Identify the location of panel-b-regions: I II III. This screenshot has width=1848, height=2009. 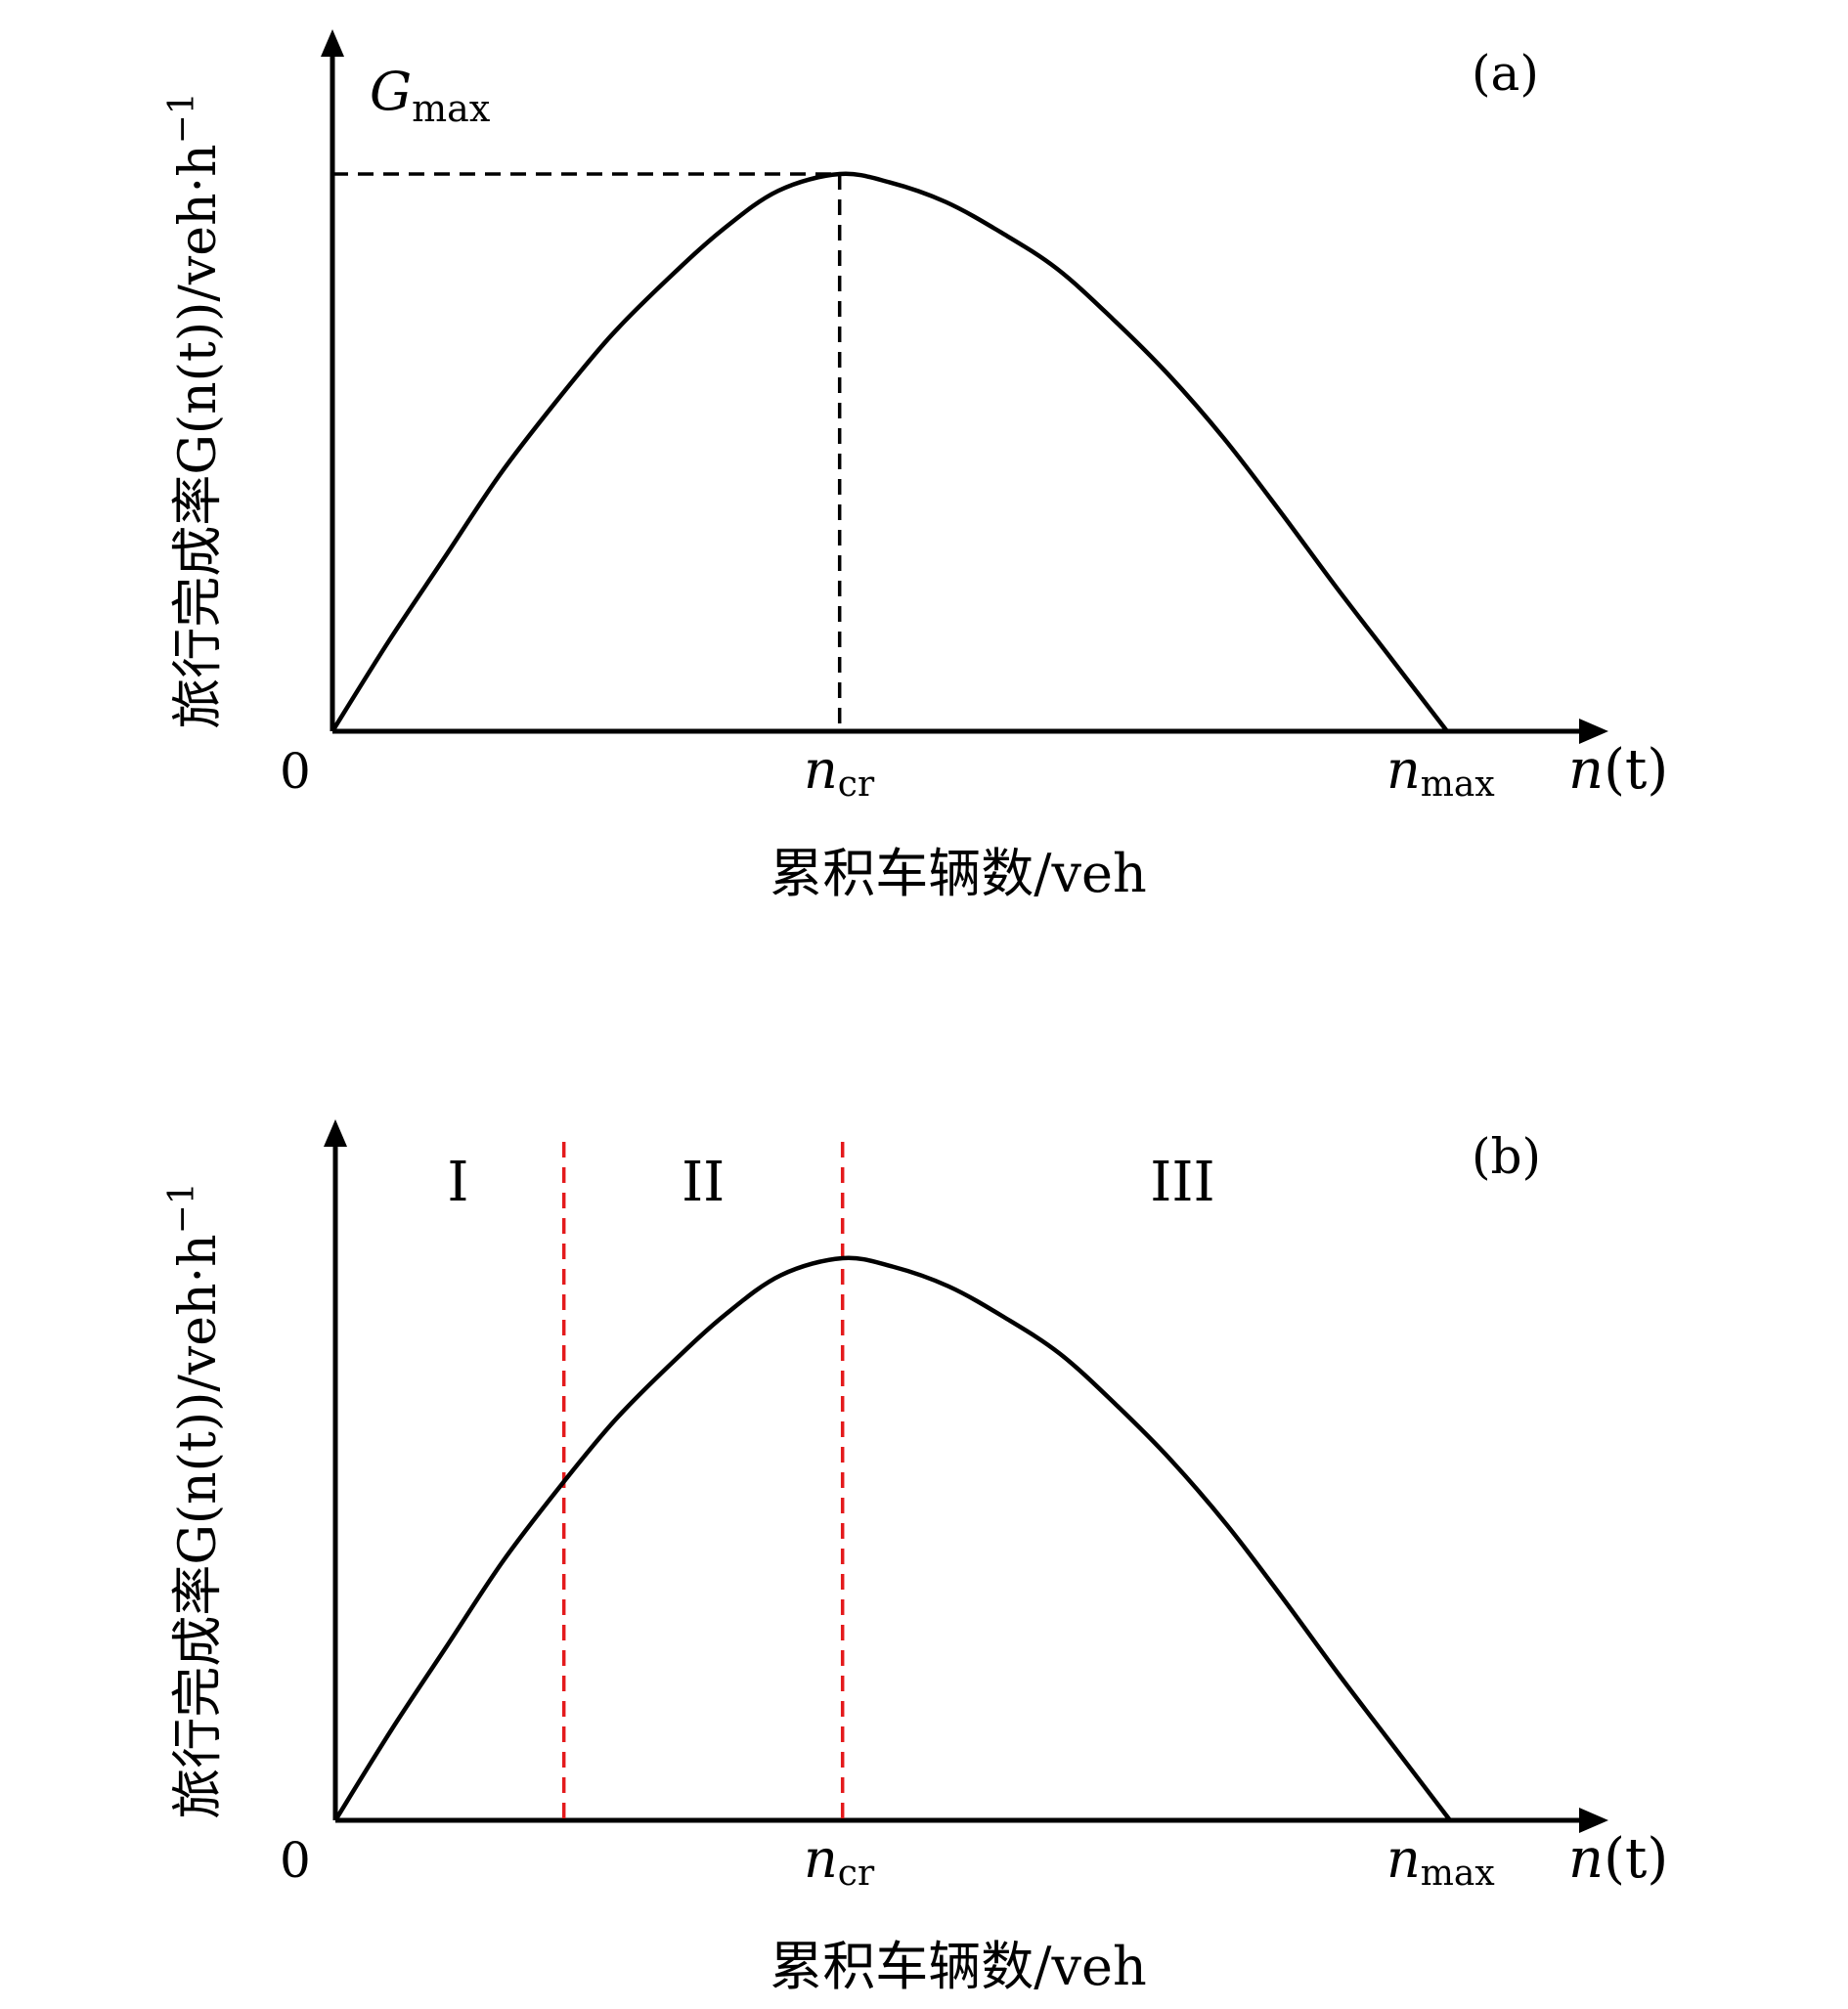
(830, 1182).